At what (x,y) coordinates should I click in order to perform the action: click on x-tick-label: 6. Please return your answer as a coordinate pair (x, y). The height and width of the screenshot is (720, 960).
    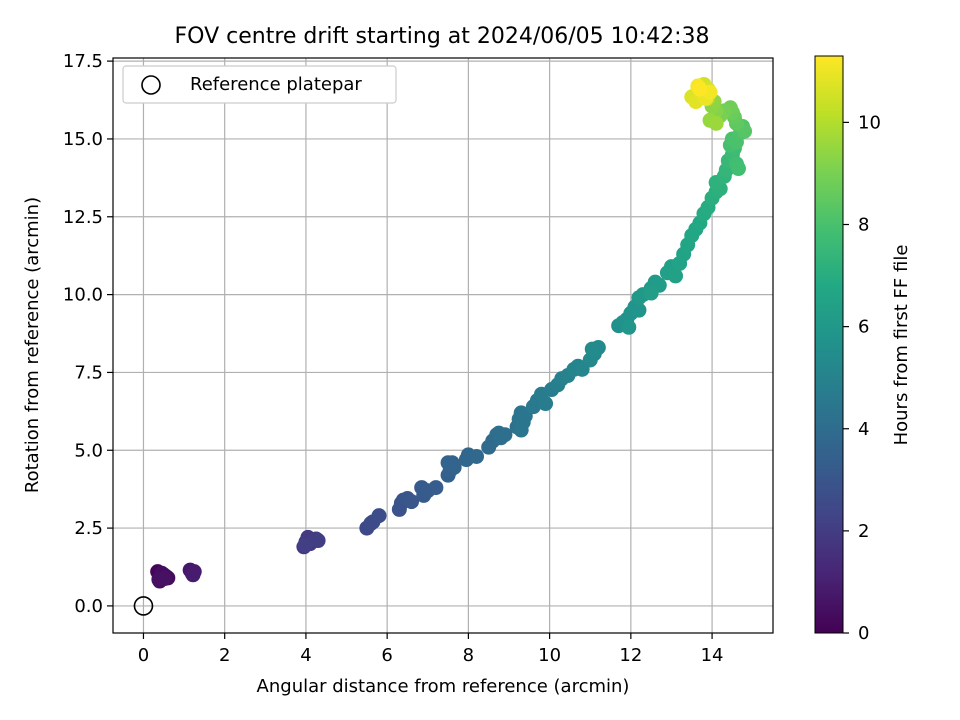
    Looking at the image, I should click on (386, 655).